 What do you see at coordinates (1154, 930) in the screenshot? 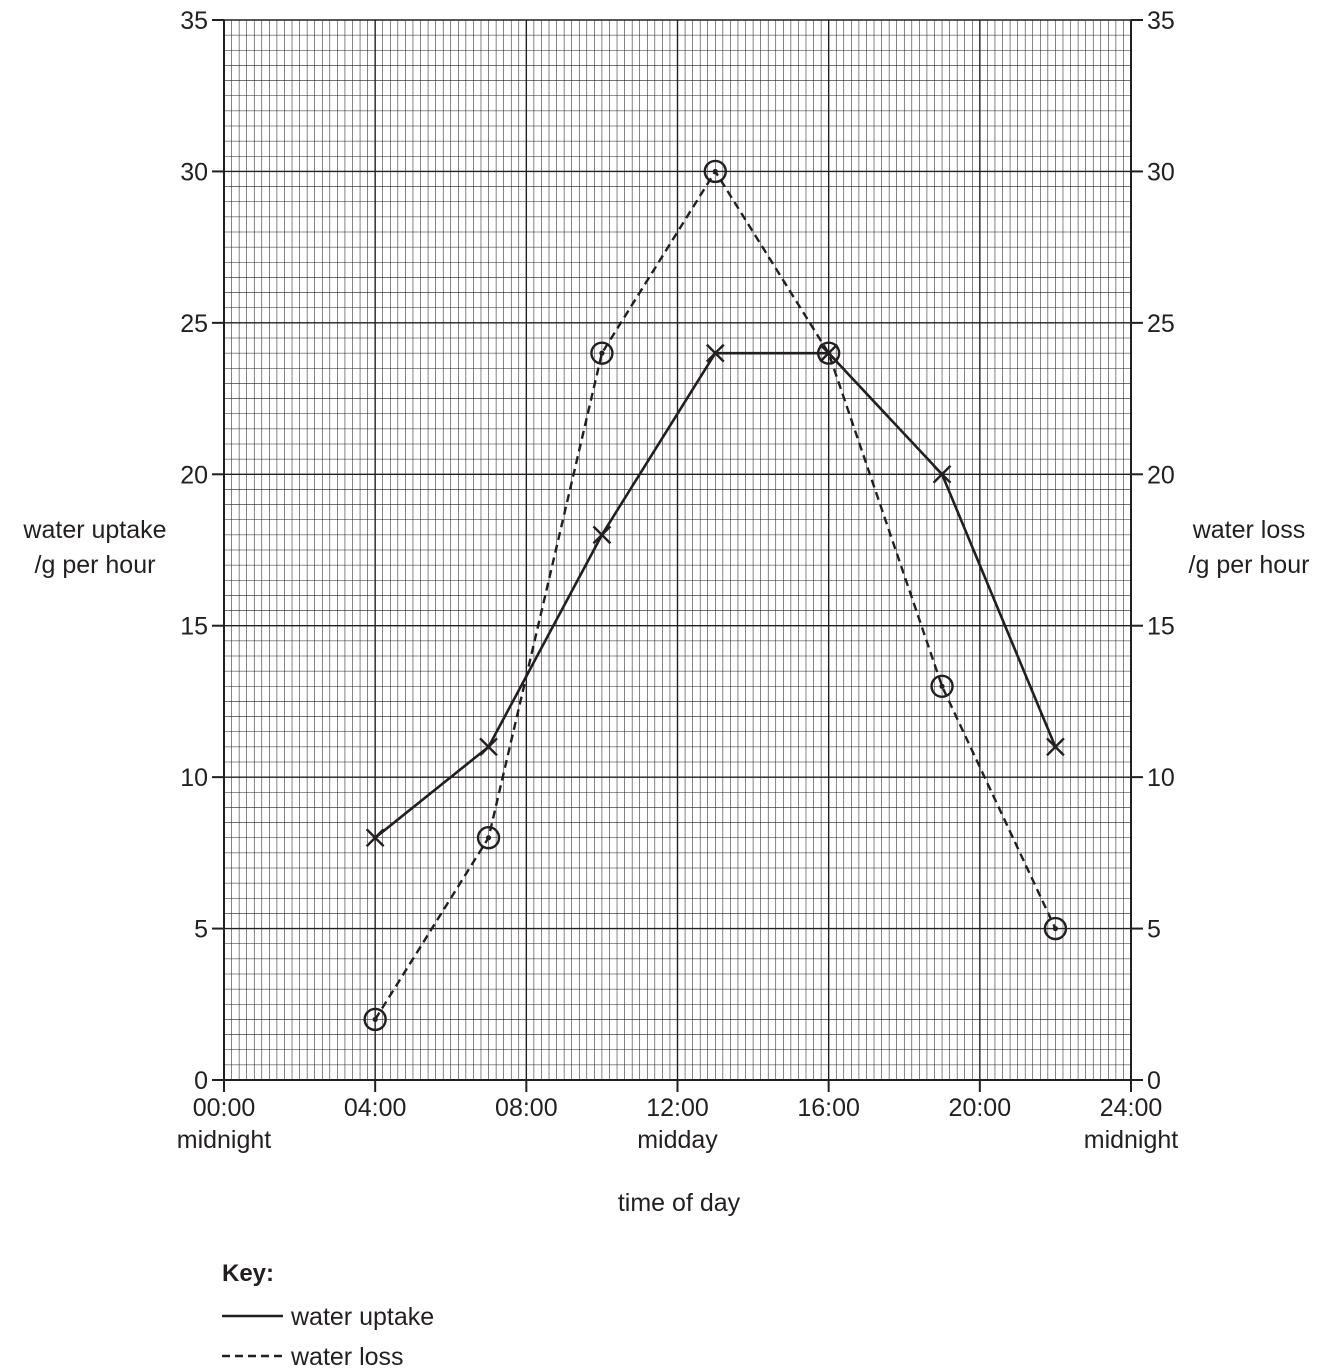
I see `y-tick-label-right: 5` at bounding box center [1154, 930].